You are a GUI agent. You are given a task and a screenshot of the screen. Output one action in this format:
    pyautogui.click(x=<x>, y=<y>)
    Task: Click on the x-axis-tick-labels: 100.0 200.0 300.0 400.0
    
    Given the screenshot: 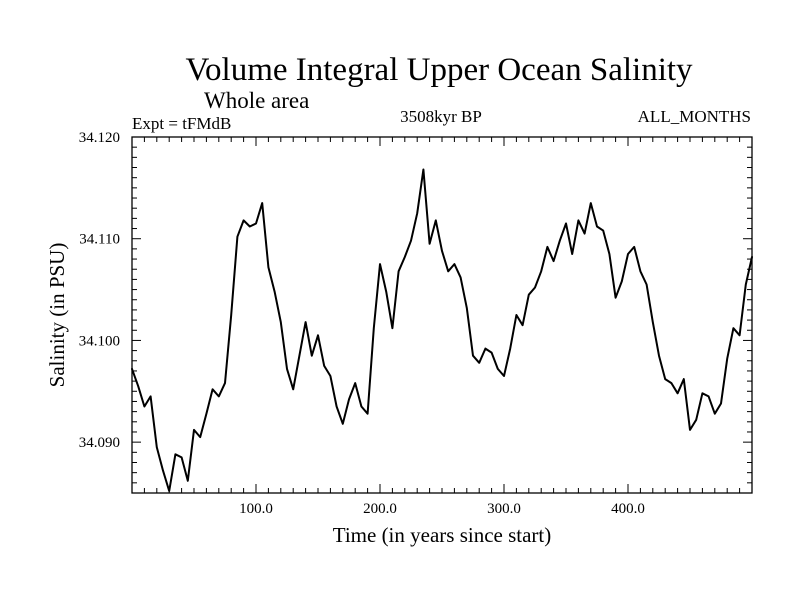 What is the action you would take?
    pyautogui.click(x=442, y=509)
    